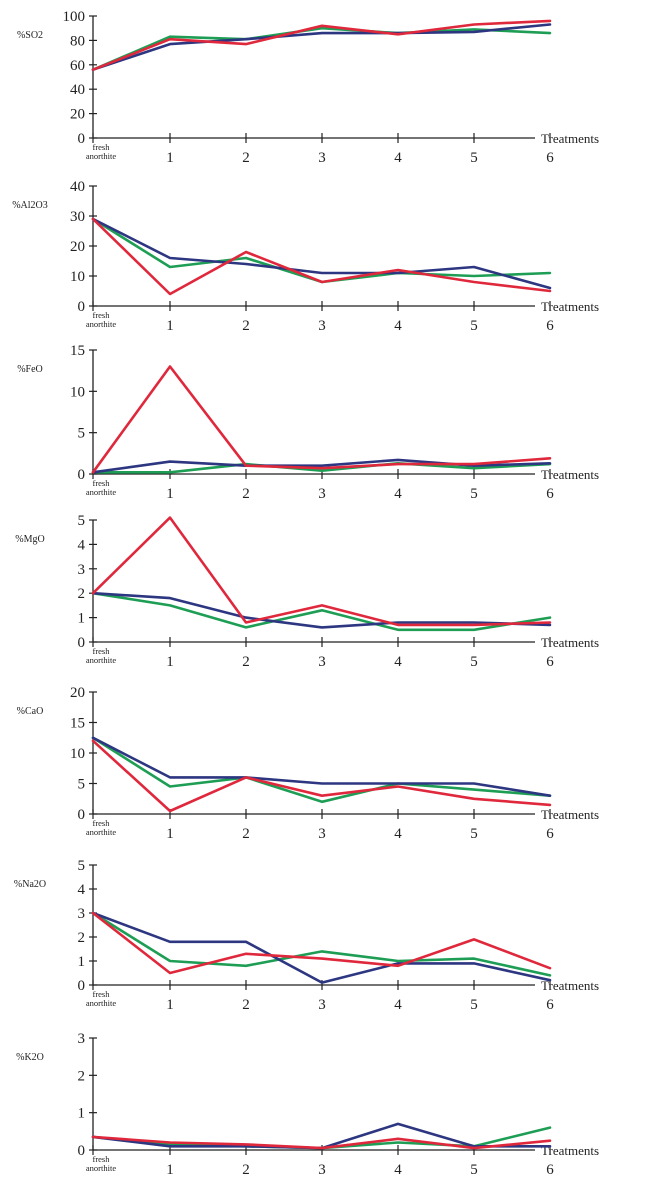 This screenshot has width=646, height=1185. What do you see at coordinates (74, 17) in the screenshot?
I see `y-tick-label: 100` at bounding box center [74, 17].